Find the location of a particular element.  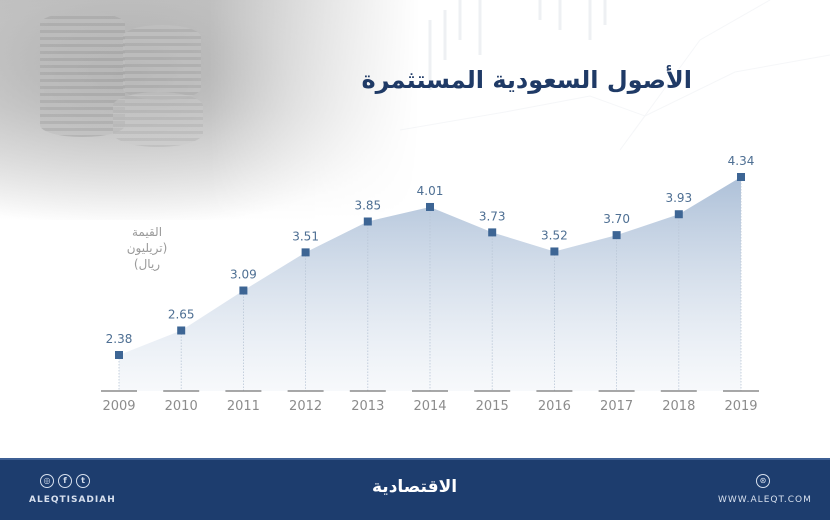

data-value-label: 3.51 is located at coordinates (305, 236).